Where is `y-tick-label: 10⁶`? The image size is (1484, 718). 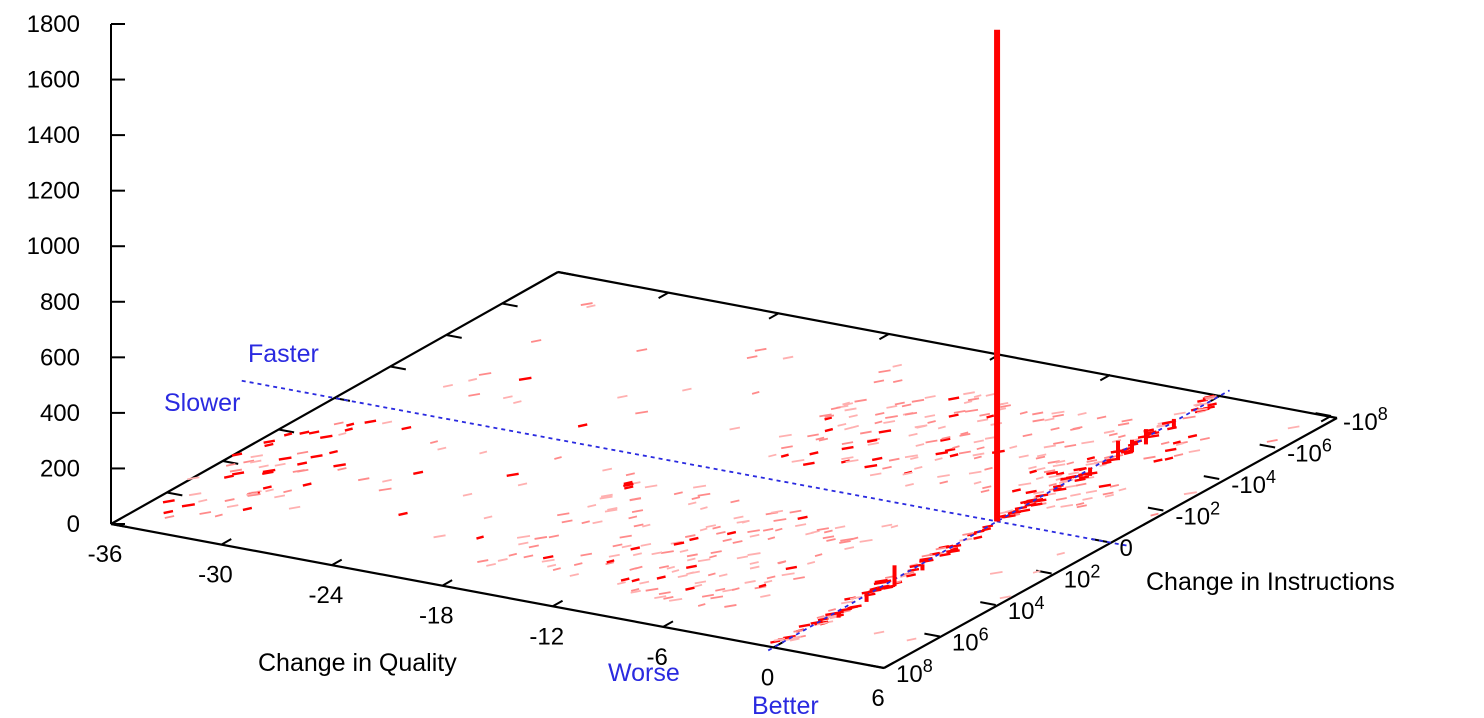
y-tick-label: 10⁶ is located at coordinates (970, 641).